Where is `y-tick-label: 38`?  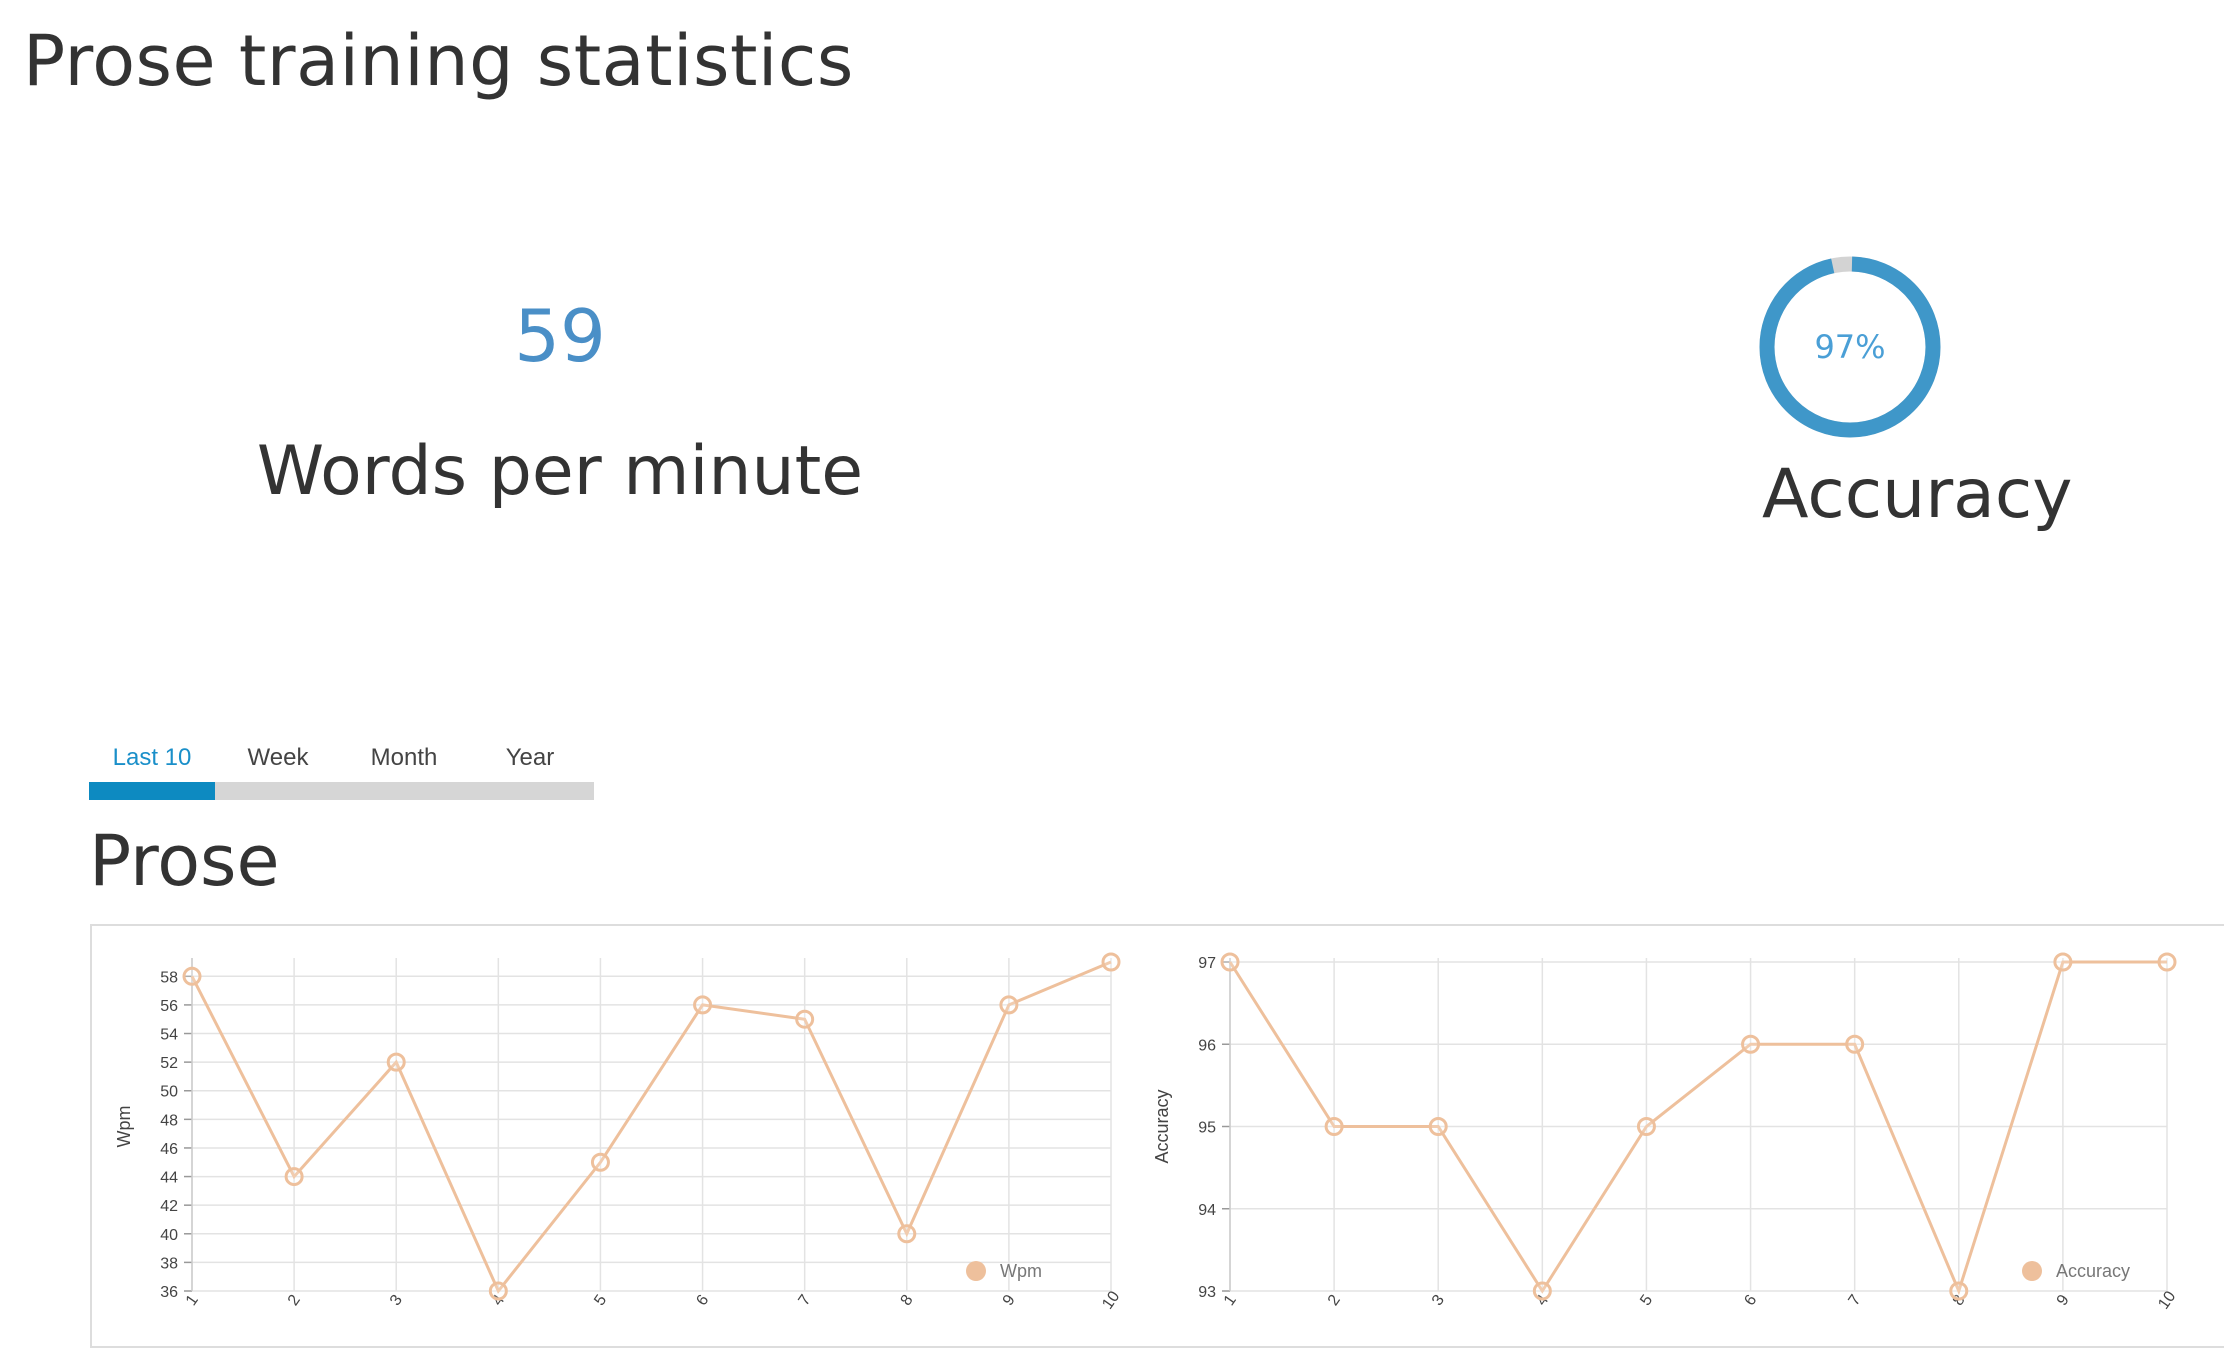
y-tick-label: 38 is located at coordinates (169, 1263).